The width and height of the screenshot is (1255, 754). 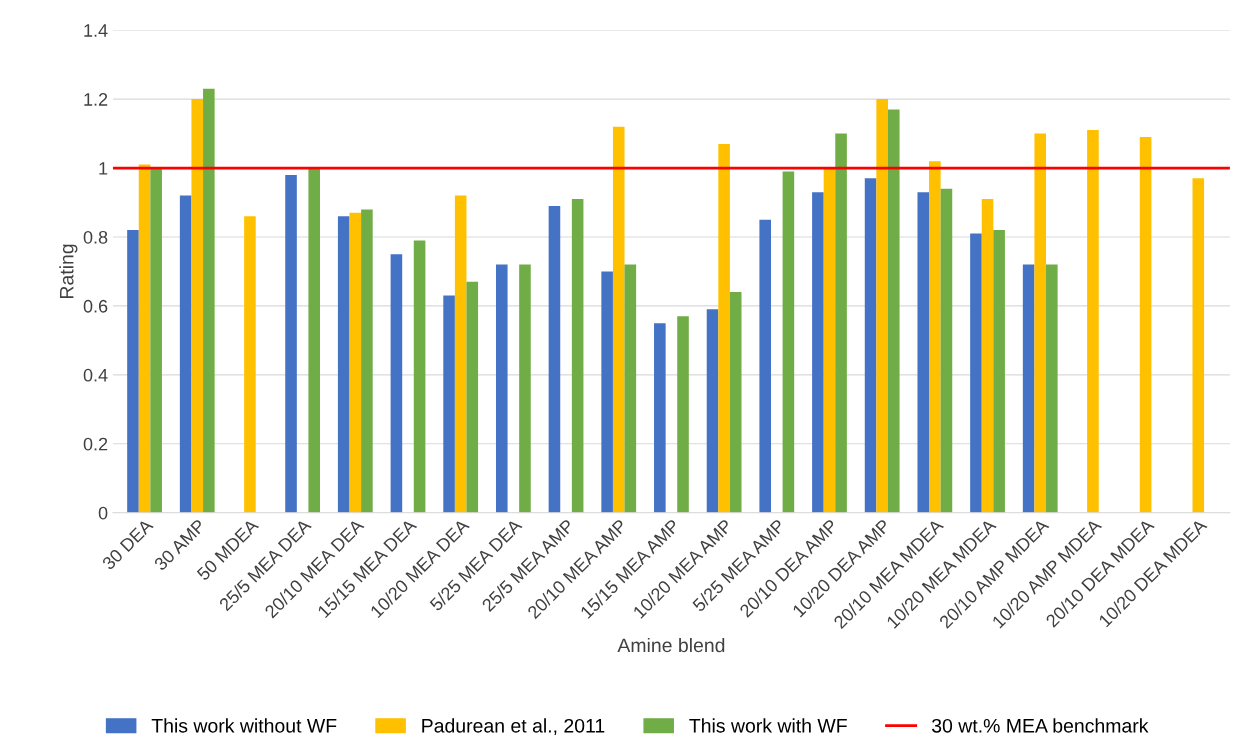 I want to click on y-axis-title: Rating, so click(x=68, y=271).